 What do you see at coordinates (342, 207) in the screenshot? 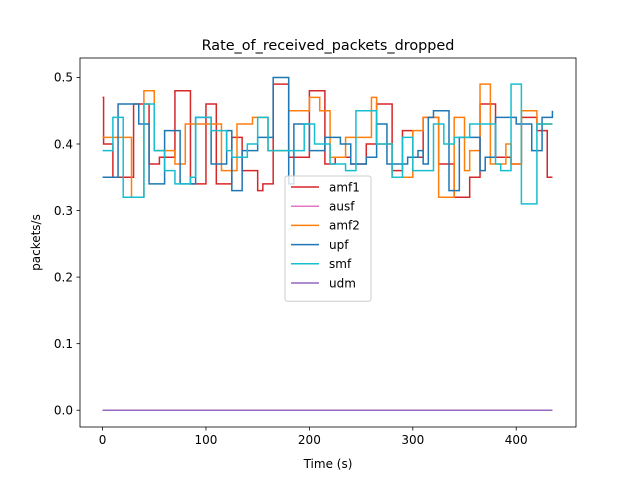
I see `legend-label-ausf: ausf` at bounding box center [342, 207].